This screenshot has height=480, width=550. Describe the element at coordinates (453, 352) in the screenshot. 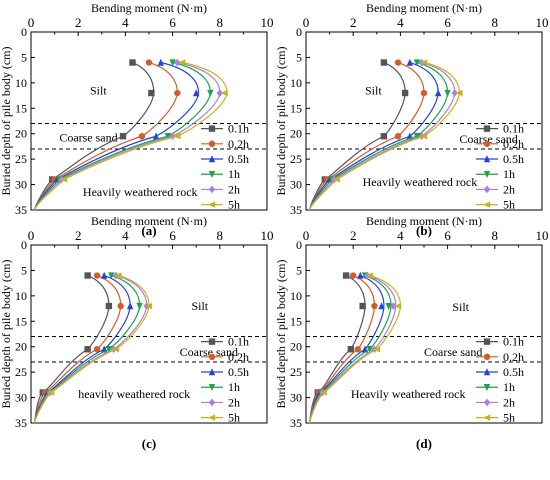

I see `layer-label: Coarse sand` at that location.